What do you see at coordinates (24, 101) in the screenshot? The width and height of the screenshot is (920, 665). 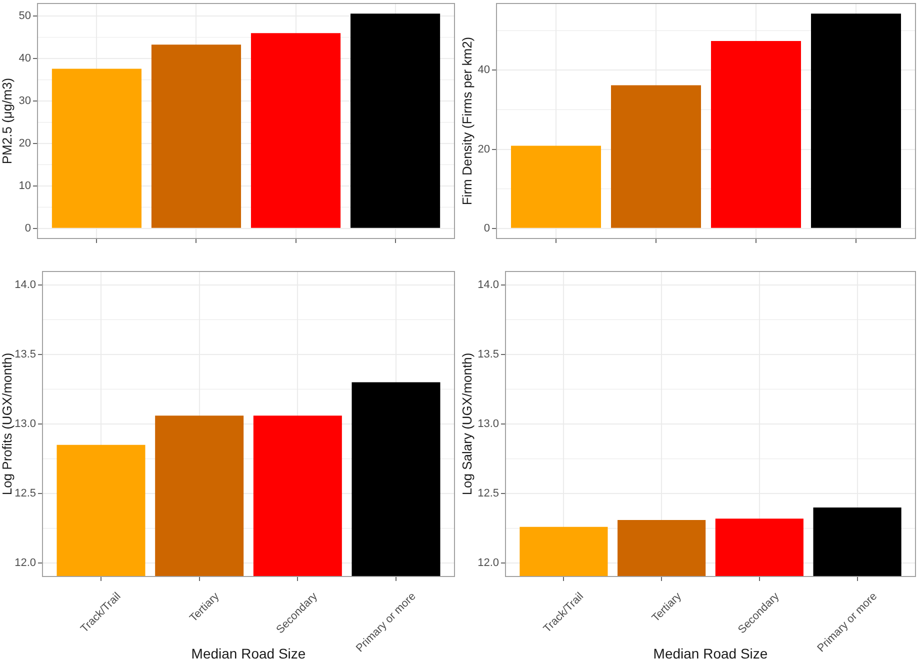 I see `y-tick-label: 30` at bounding box center [24, 101].